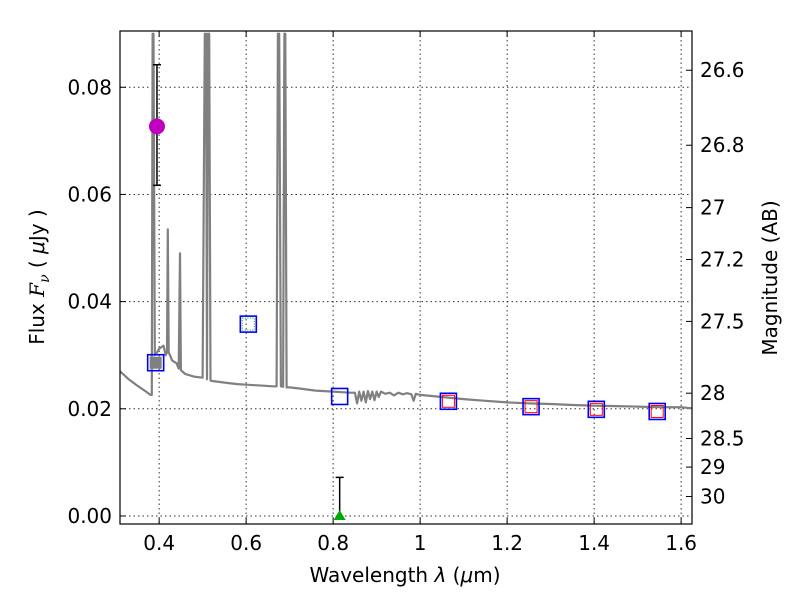 The height and width of the screenshot is (600, 800). I want to click on x-tick-label: 0.6, so click(246, 543).